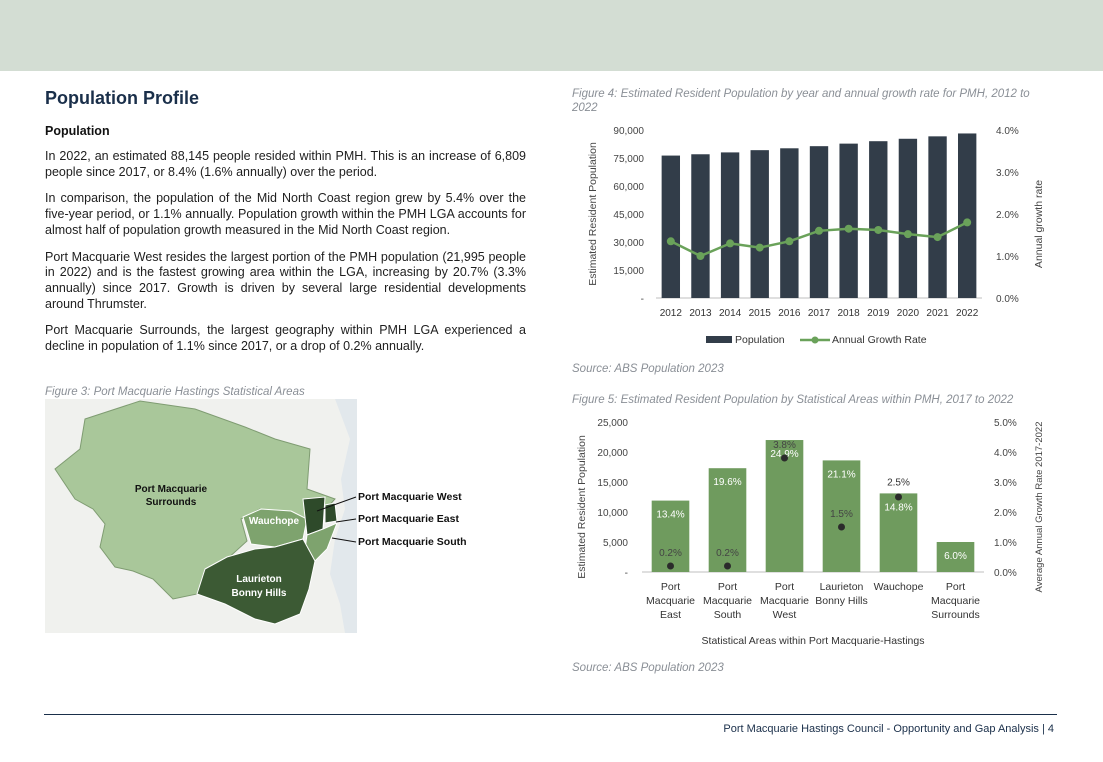 The height and width of the screenshot is (762, 1103). What do you see at coordinates (274, 521) in the screenshot?
I see `label-wauchope: Wauchope` at bounding box center [274, 521].